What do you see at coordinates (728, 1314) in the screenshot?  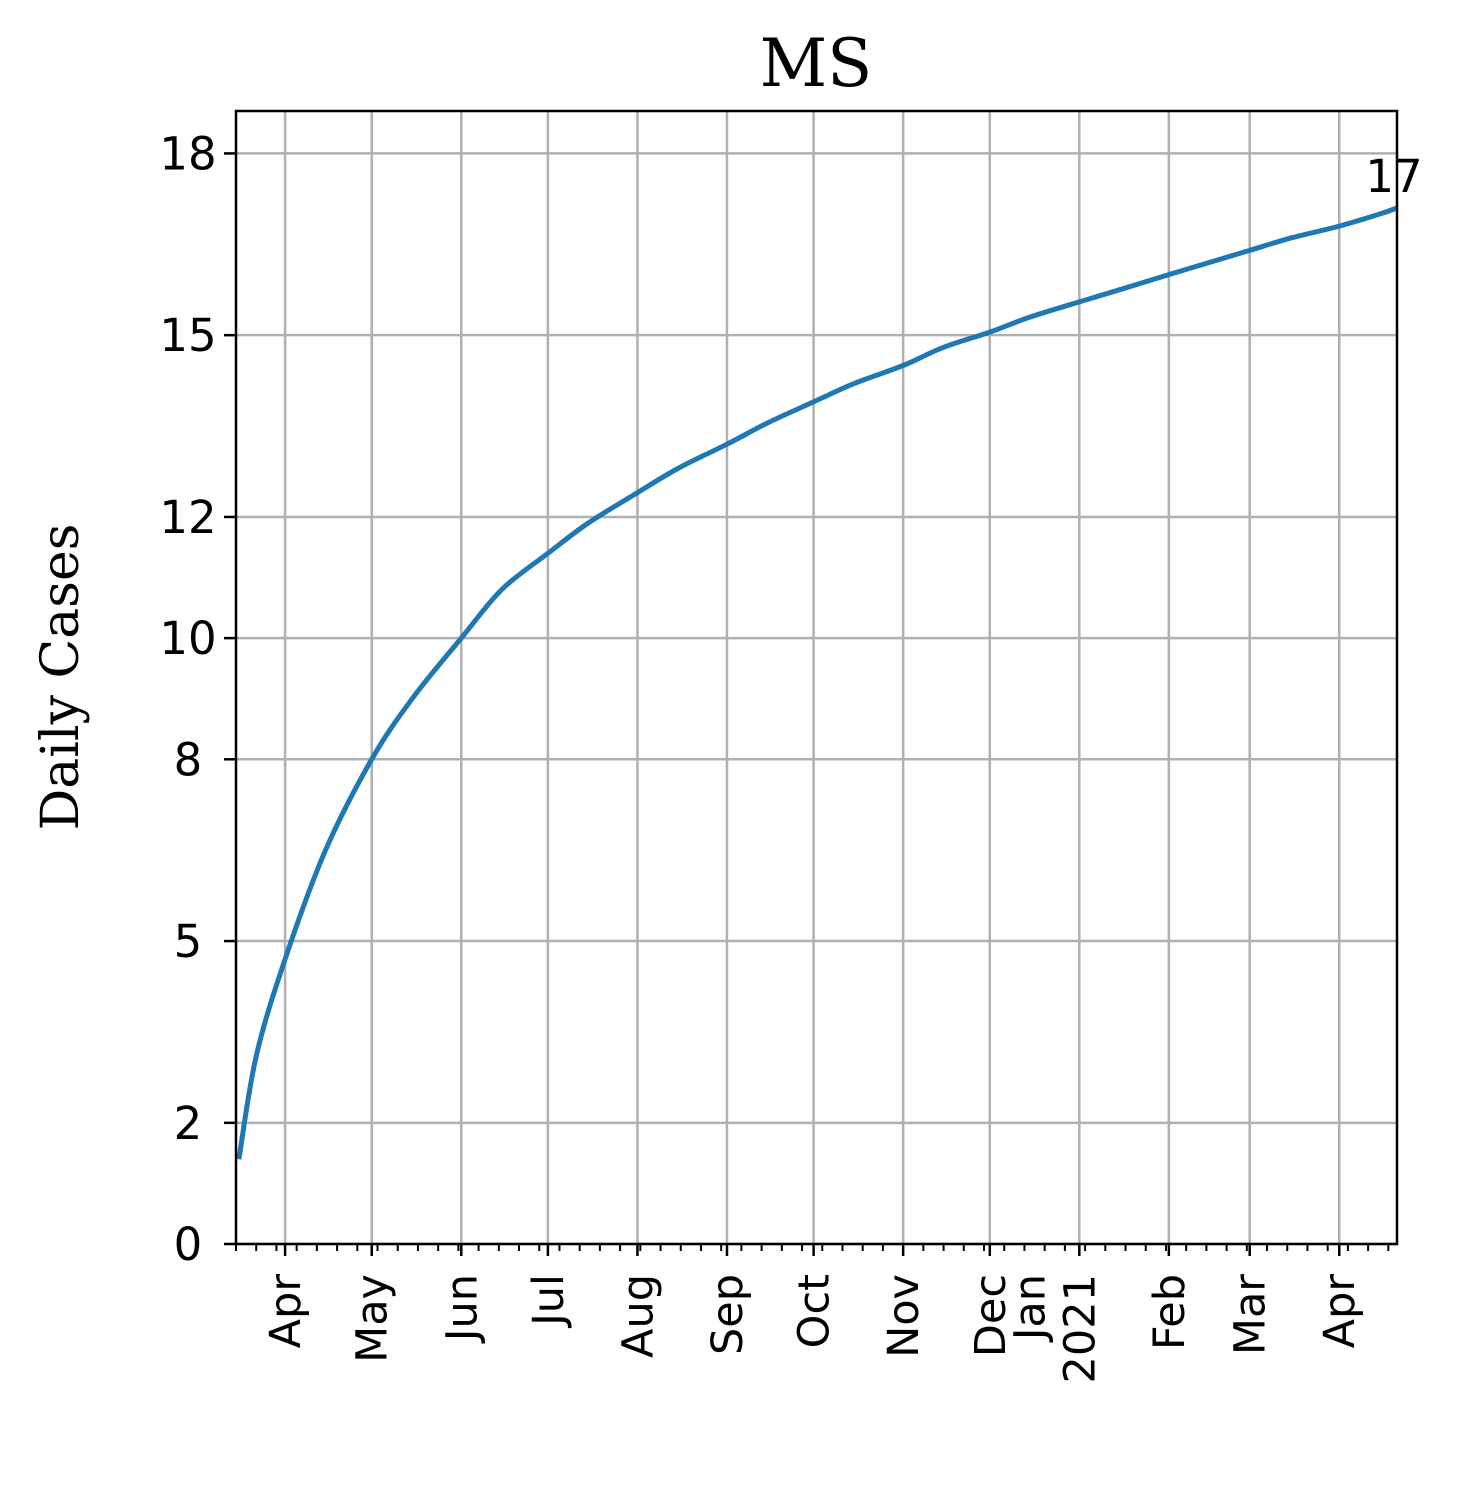 I see `x-tick-label: Sep` at bounding box center [728, 1314].